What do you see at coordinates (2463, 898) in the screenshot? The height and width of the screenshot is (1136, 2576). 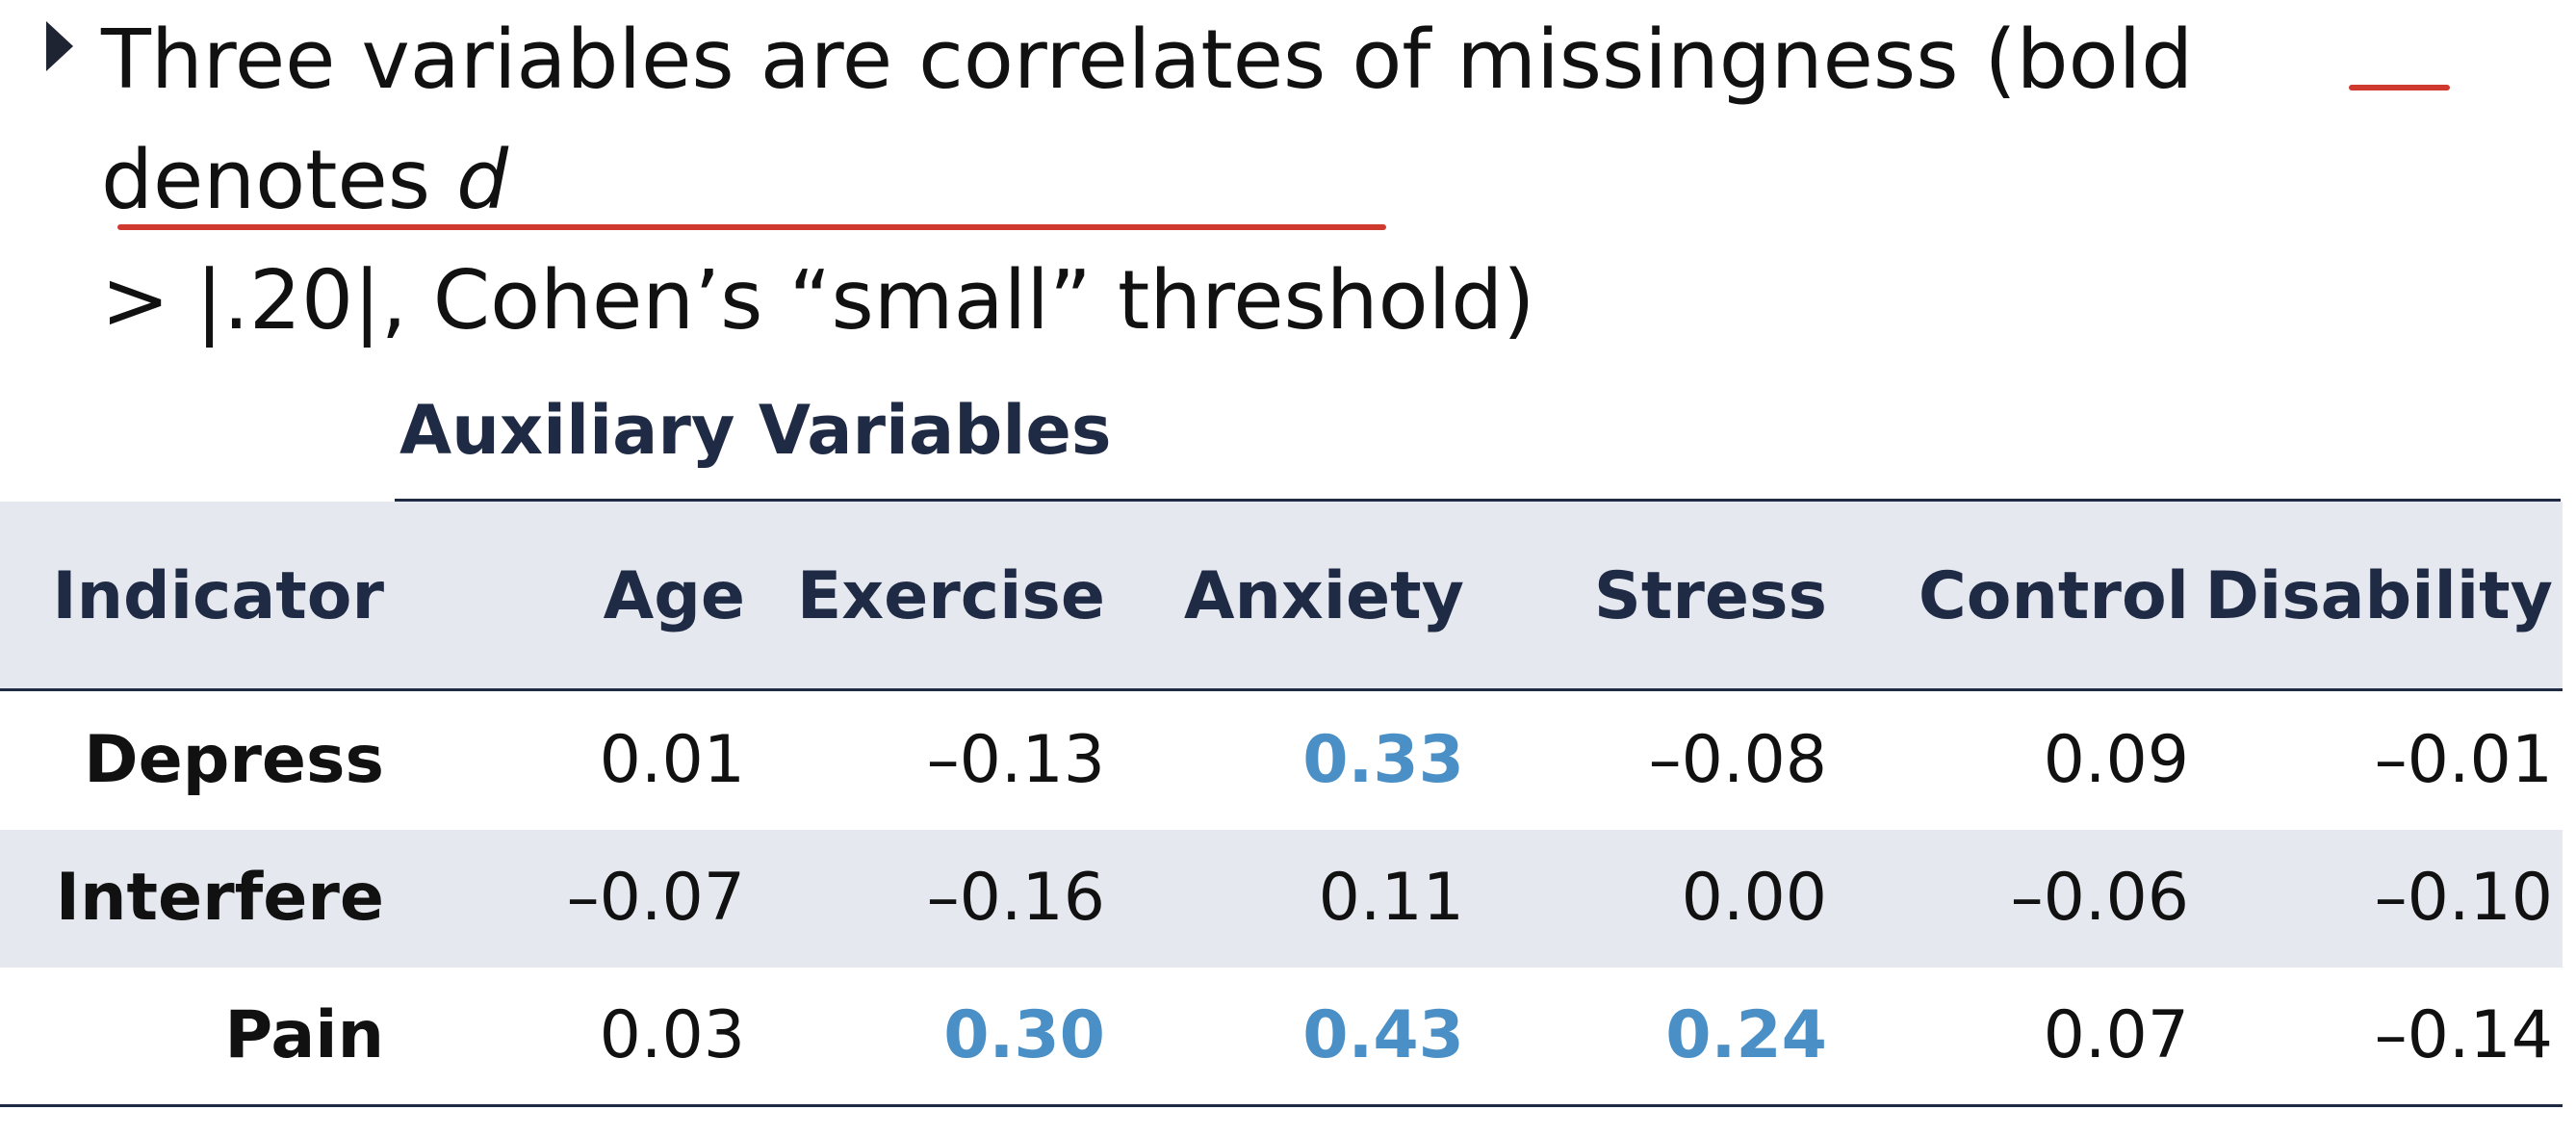 I see `cell-interfere-disability: –0.10` at bounding box center [2463, 898].